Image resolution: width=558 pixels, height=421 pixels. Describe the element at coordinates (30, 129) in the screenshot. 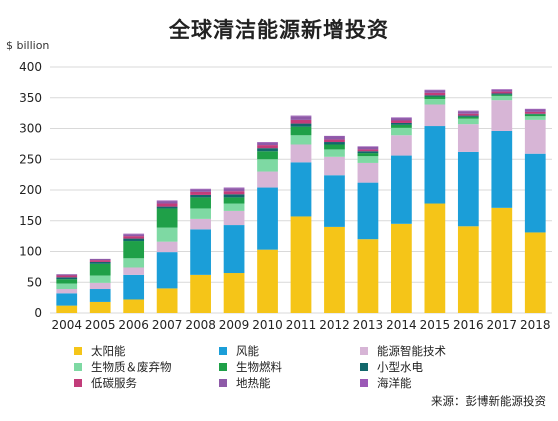

I see `y-tick-label: 300` at that location.